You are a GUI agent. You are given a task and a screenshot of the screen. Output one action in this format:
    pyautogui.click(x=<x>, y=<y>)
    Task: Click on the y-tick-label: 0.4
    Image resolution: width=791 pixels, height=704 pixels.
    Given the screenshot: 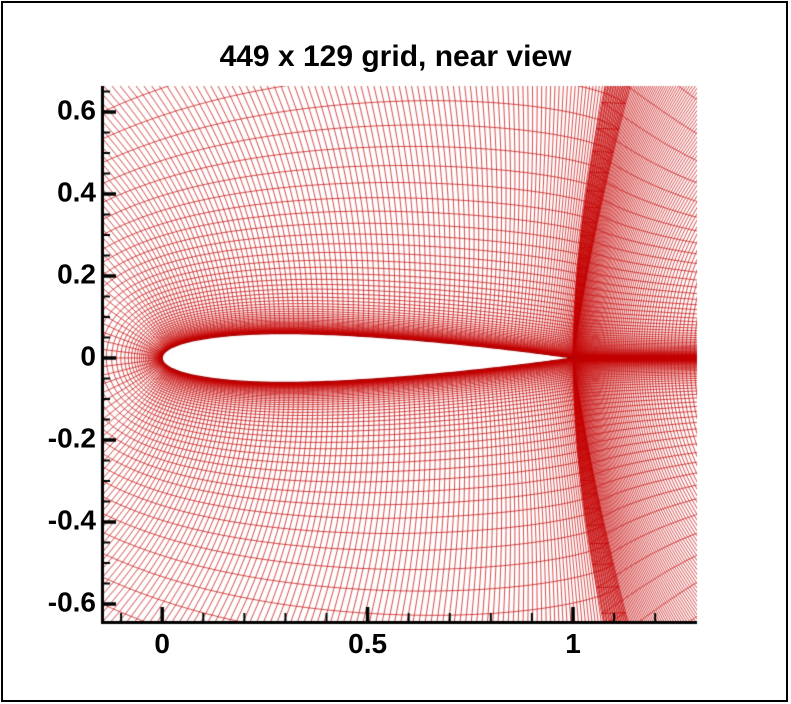 What is the action you would take?
    pyautogui.click(x=76, y=192)
    